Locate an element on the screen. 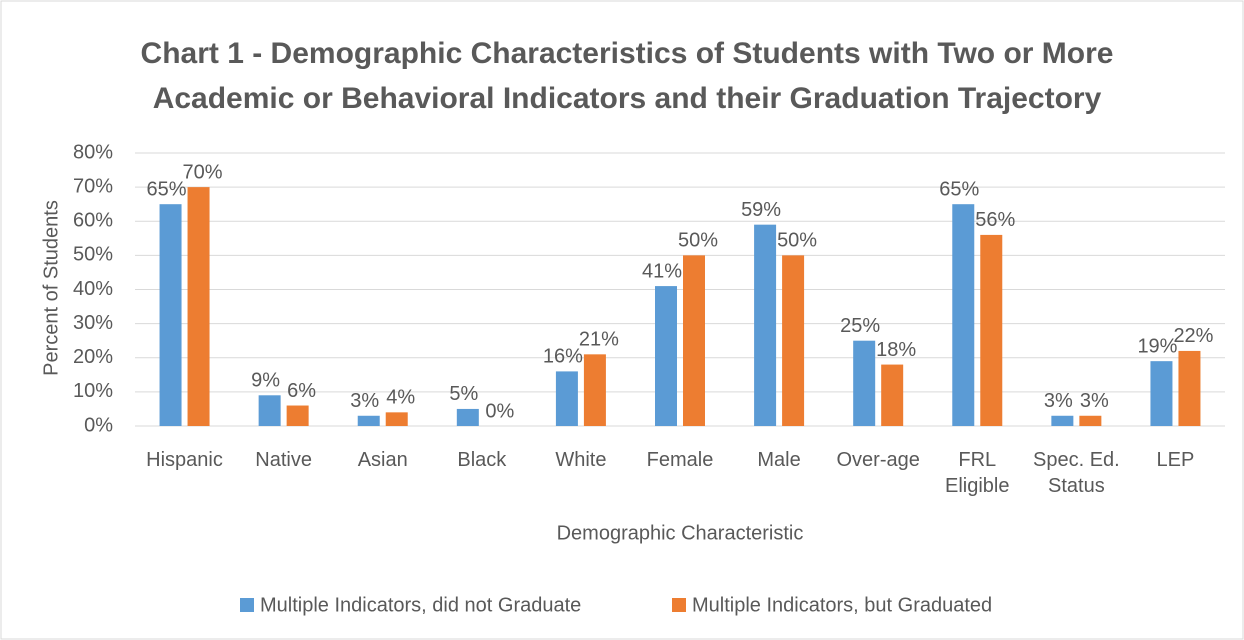 The image size is (1244, 640). data-label: 56% is located at coordinates (995, 220).